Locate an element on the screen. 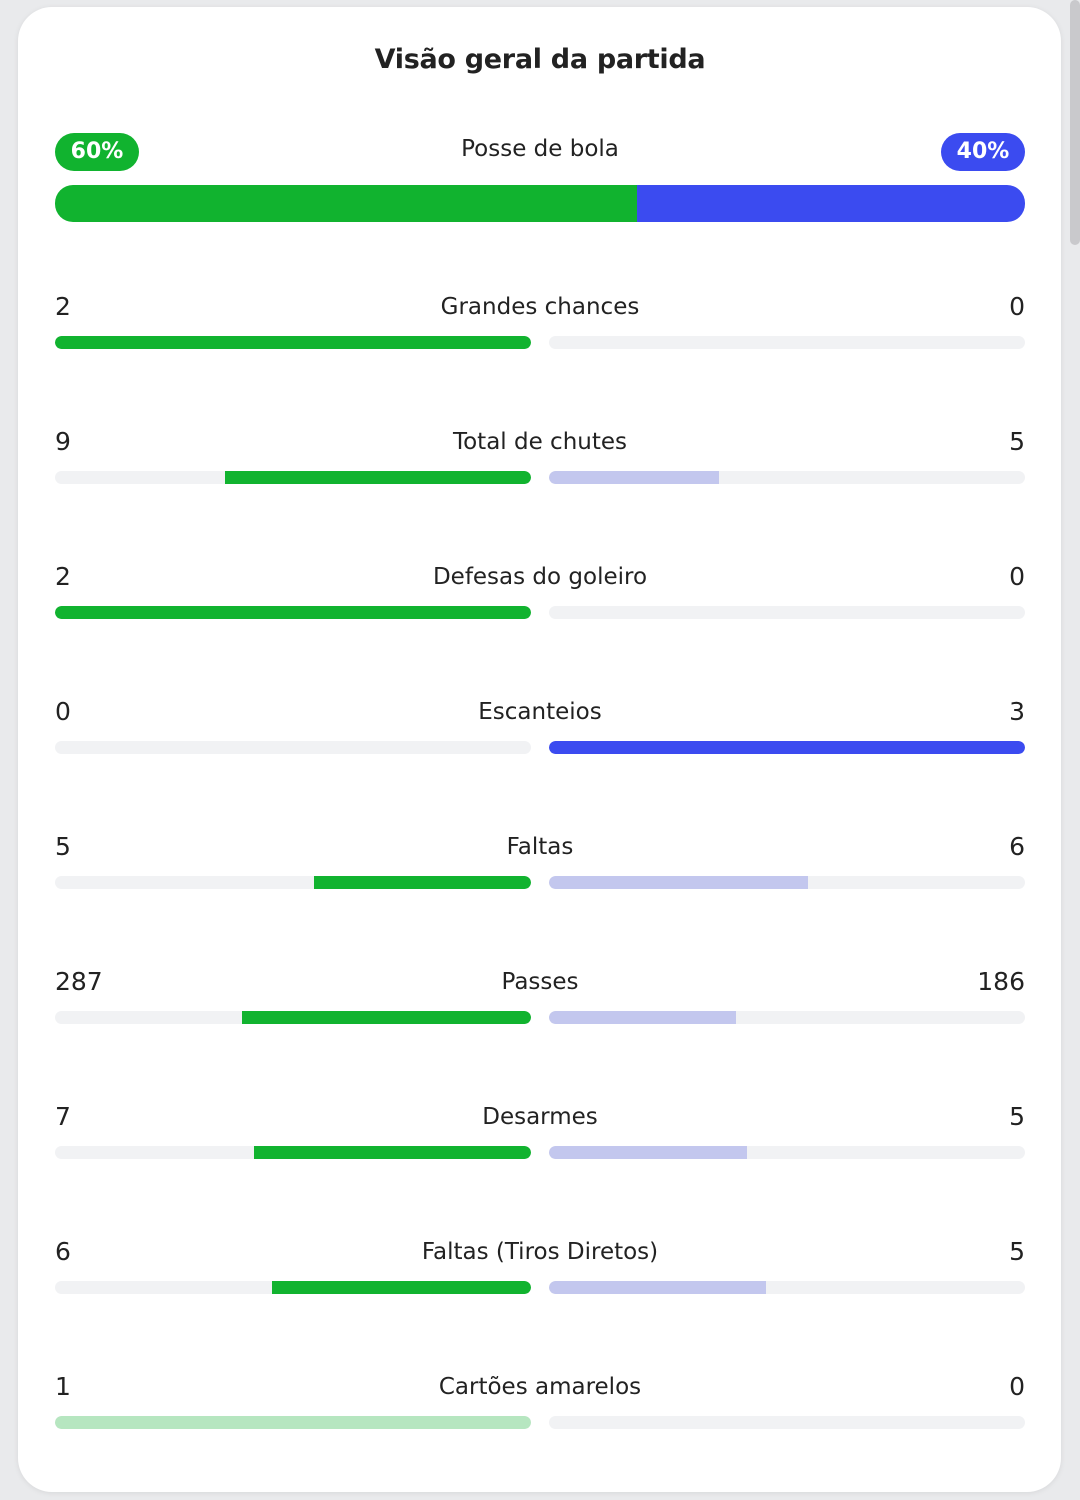 The image size is (1080, 1500). away-possession-badge: 40% is located at coordinates (983, 152).